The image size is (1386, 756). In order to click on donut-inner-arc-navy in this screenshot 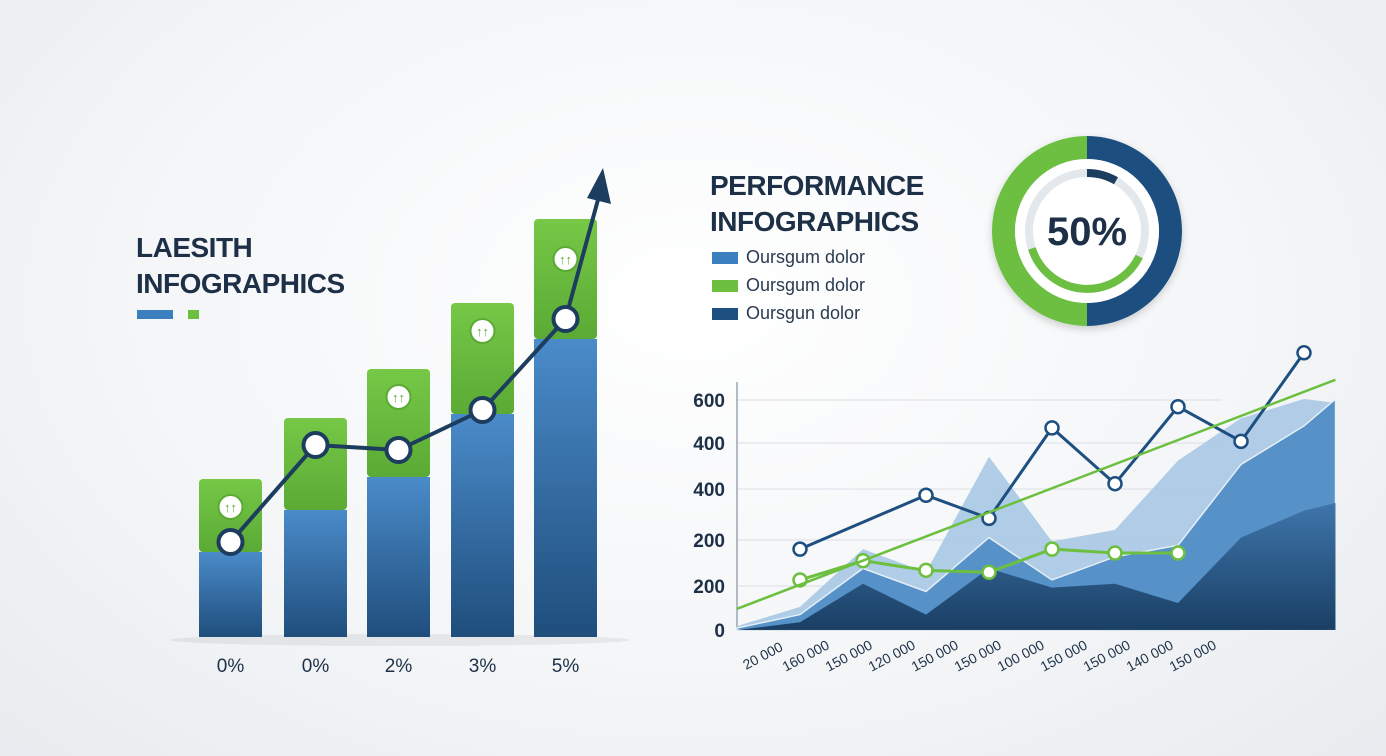, I will do `click(1102, 177)`.